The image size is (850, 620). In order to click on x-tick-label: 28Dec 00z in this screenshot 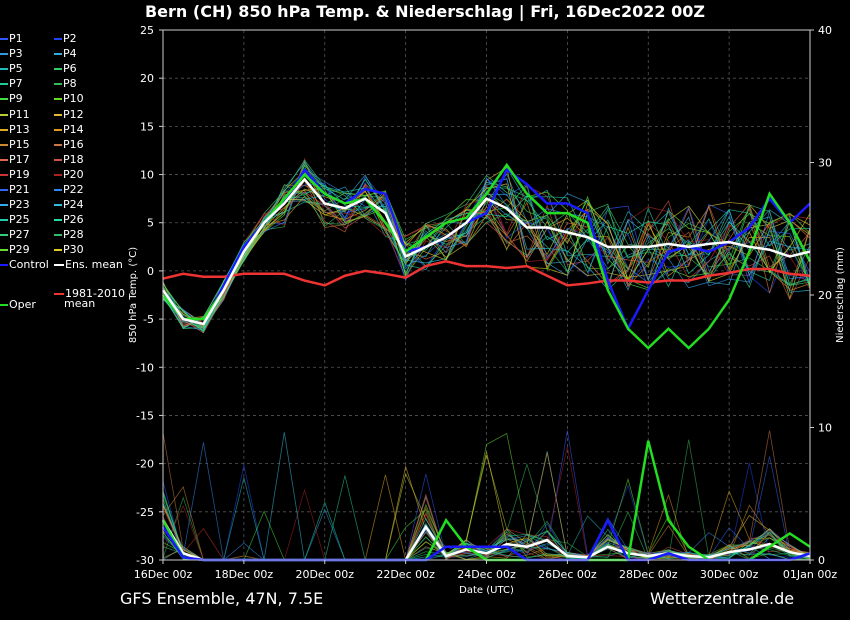, I will do `click(648, 574)`.